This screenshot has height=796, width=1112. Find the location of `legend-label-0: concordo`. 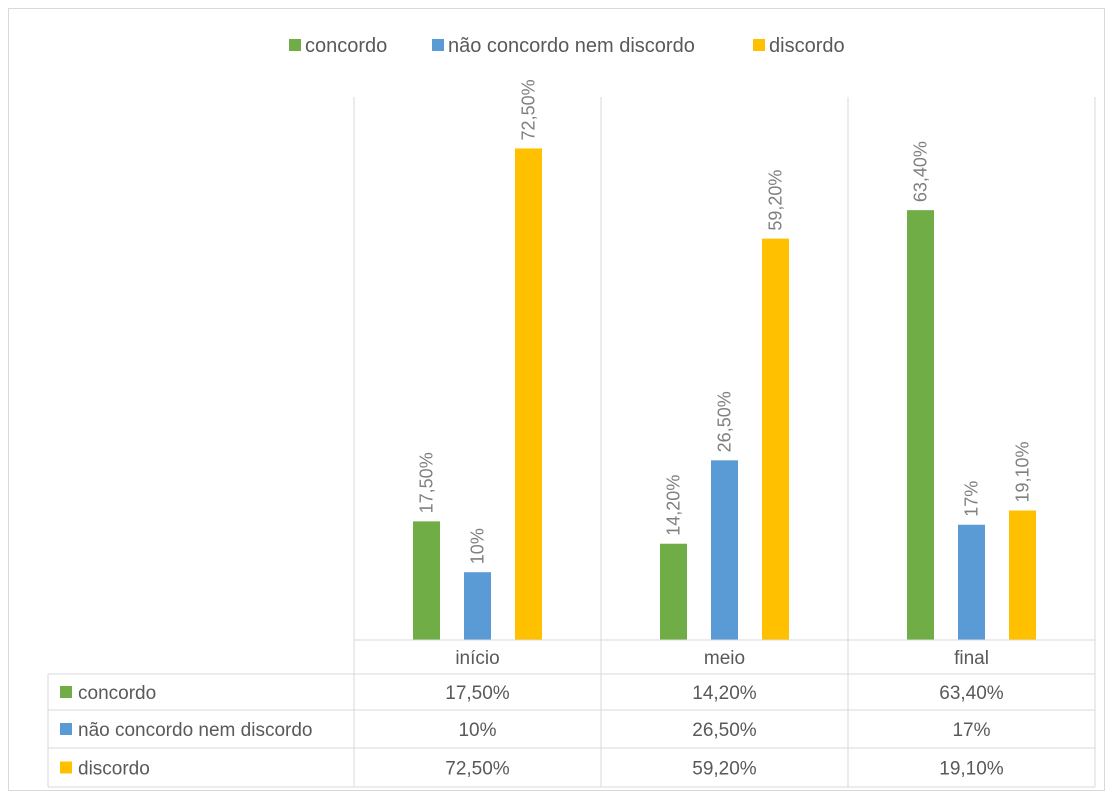

legend-label-0: concordo is located at coordinates (346, 46).